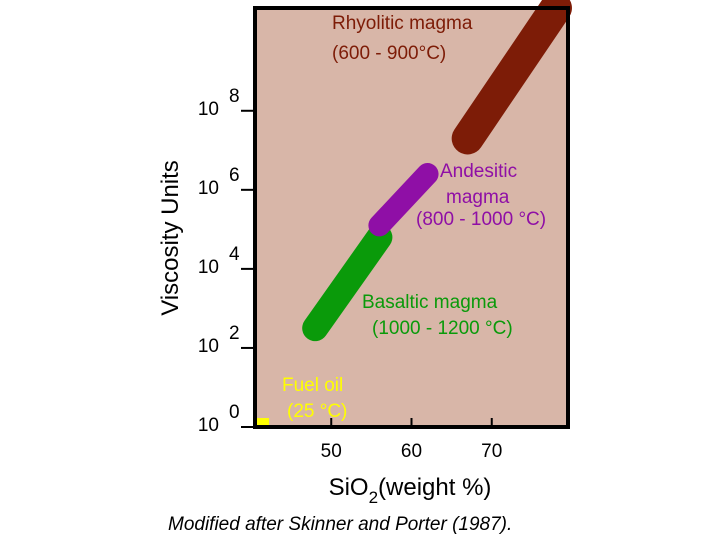  I want to click on rhyolitic-label: Rhyolitic magma, so click(402, 23).